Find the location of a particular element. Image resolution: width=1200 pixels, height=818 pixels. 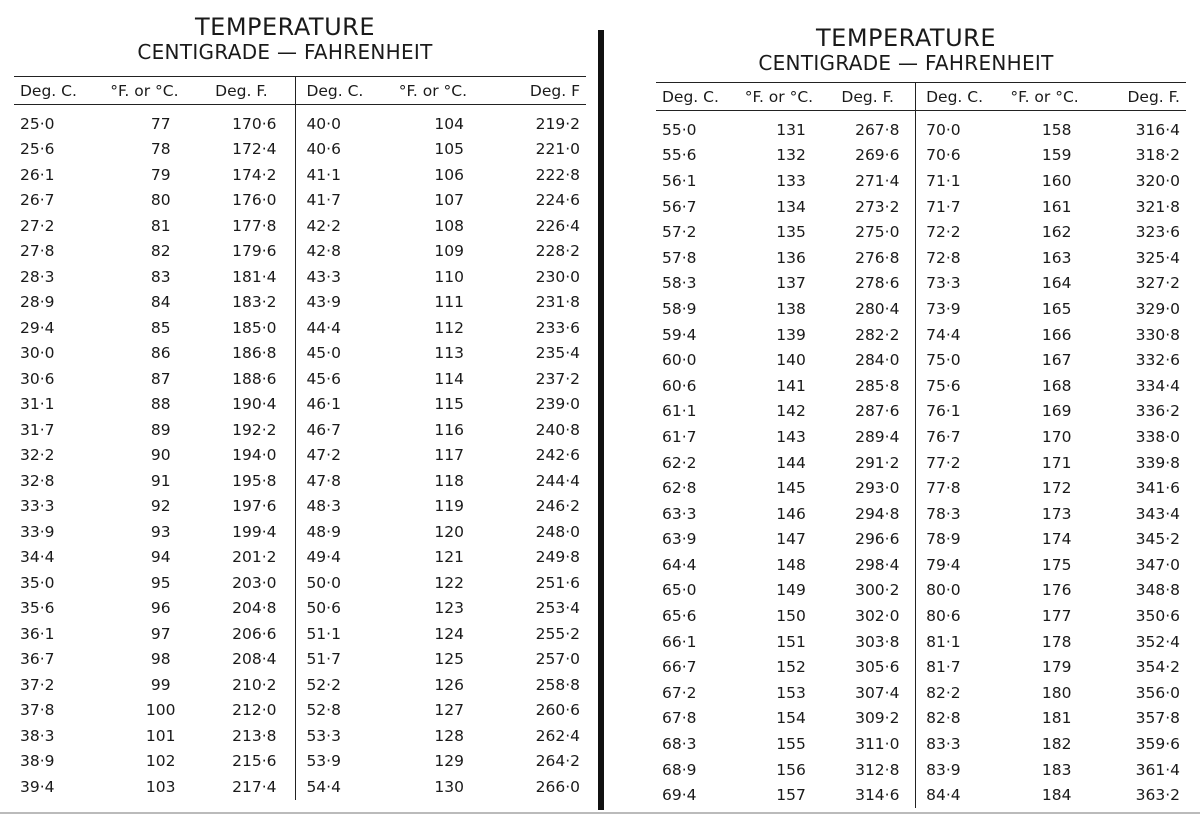

deg-c-cell: 53·9 is located at coordinates (346, 761).